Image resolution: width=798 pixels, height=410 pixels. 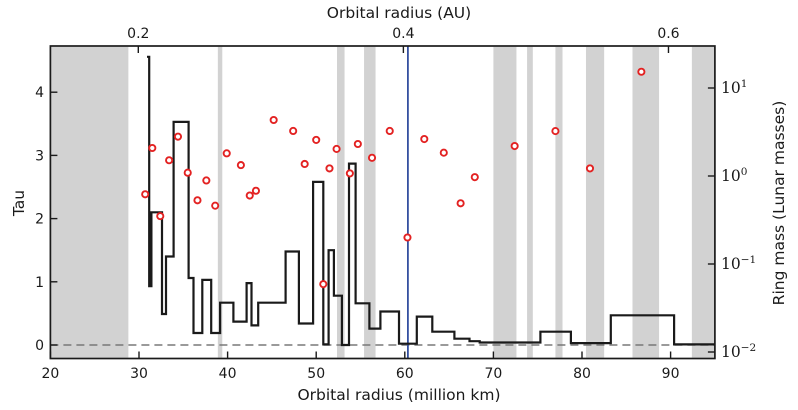 I want to click on au-tick-label: 0.2, so click(x=138, y=34).